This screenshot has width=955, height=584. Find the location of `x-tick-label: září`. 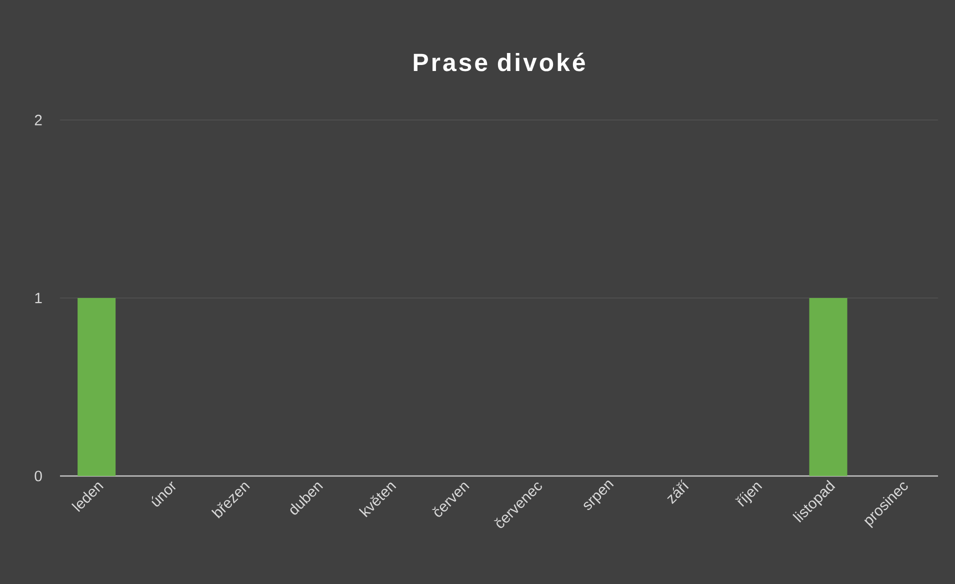

x-tick-label: září is located at coordinates (678, 491).